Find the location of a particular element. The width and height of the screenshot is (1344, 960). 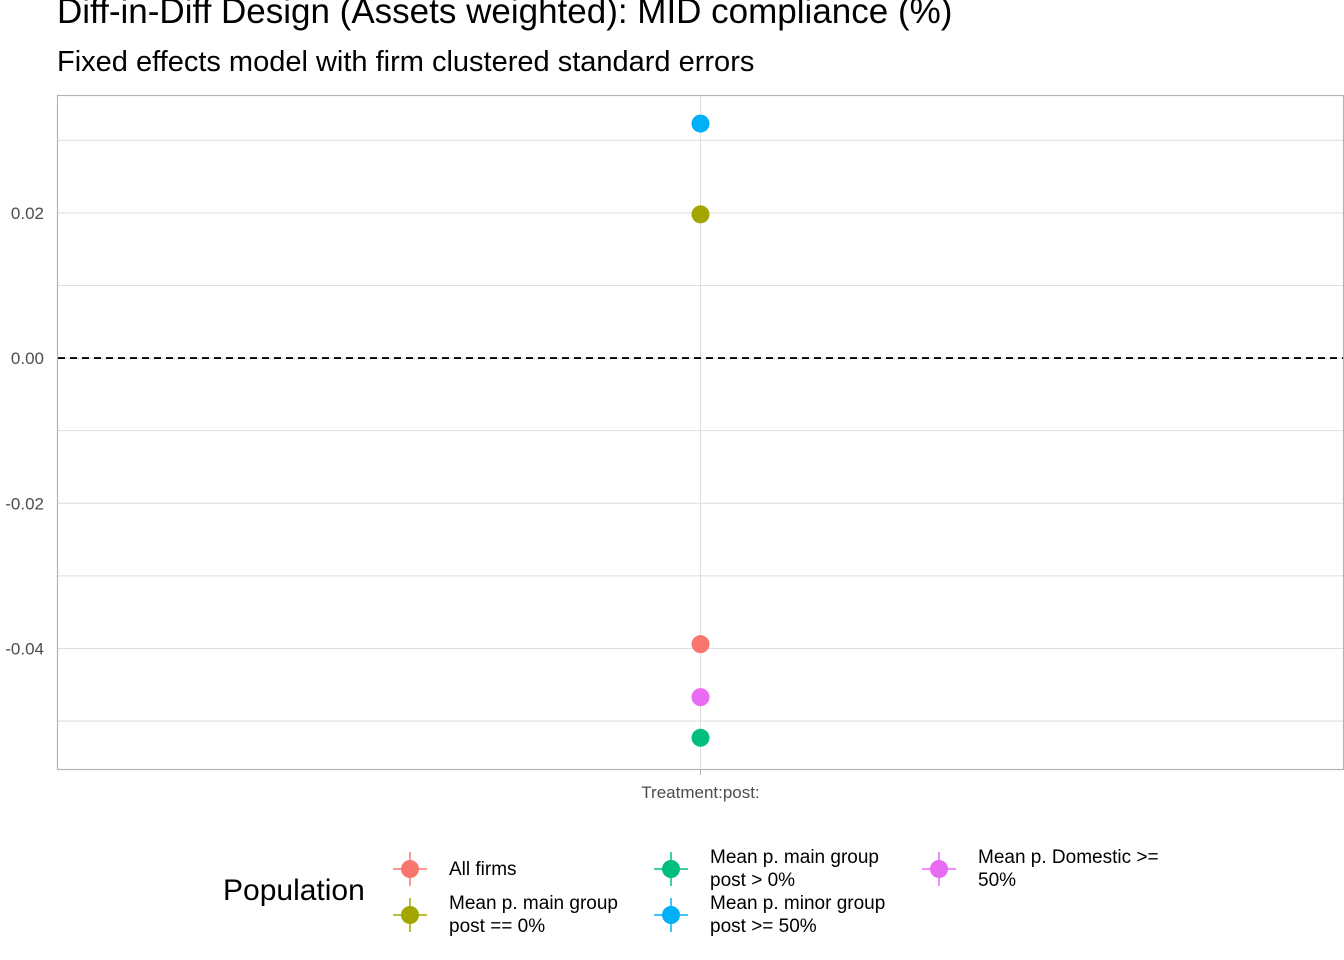

legend-title: Population is located at coordinates (294, 890).